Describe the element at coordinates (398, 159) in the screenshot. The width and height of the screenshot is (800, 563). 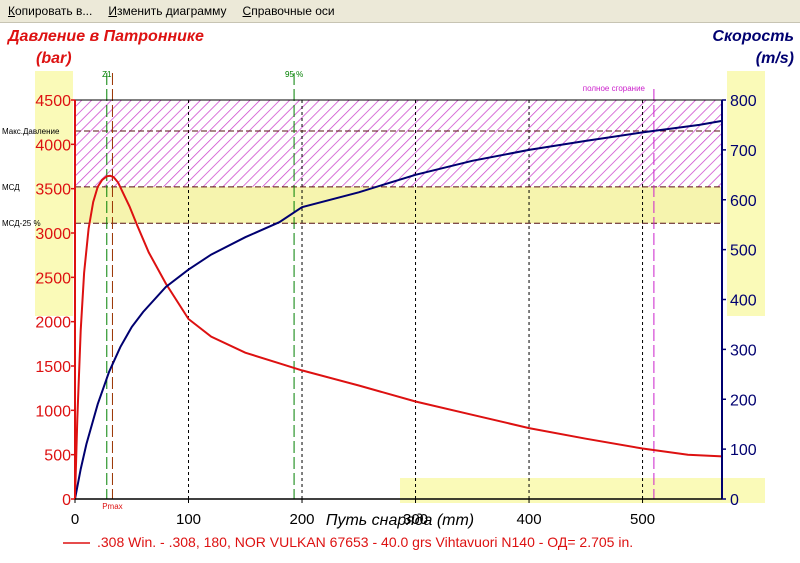
I see `mcd-hatched-band` at that location.